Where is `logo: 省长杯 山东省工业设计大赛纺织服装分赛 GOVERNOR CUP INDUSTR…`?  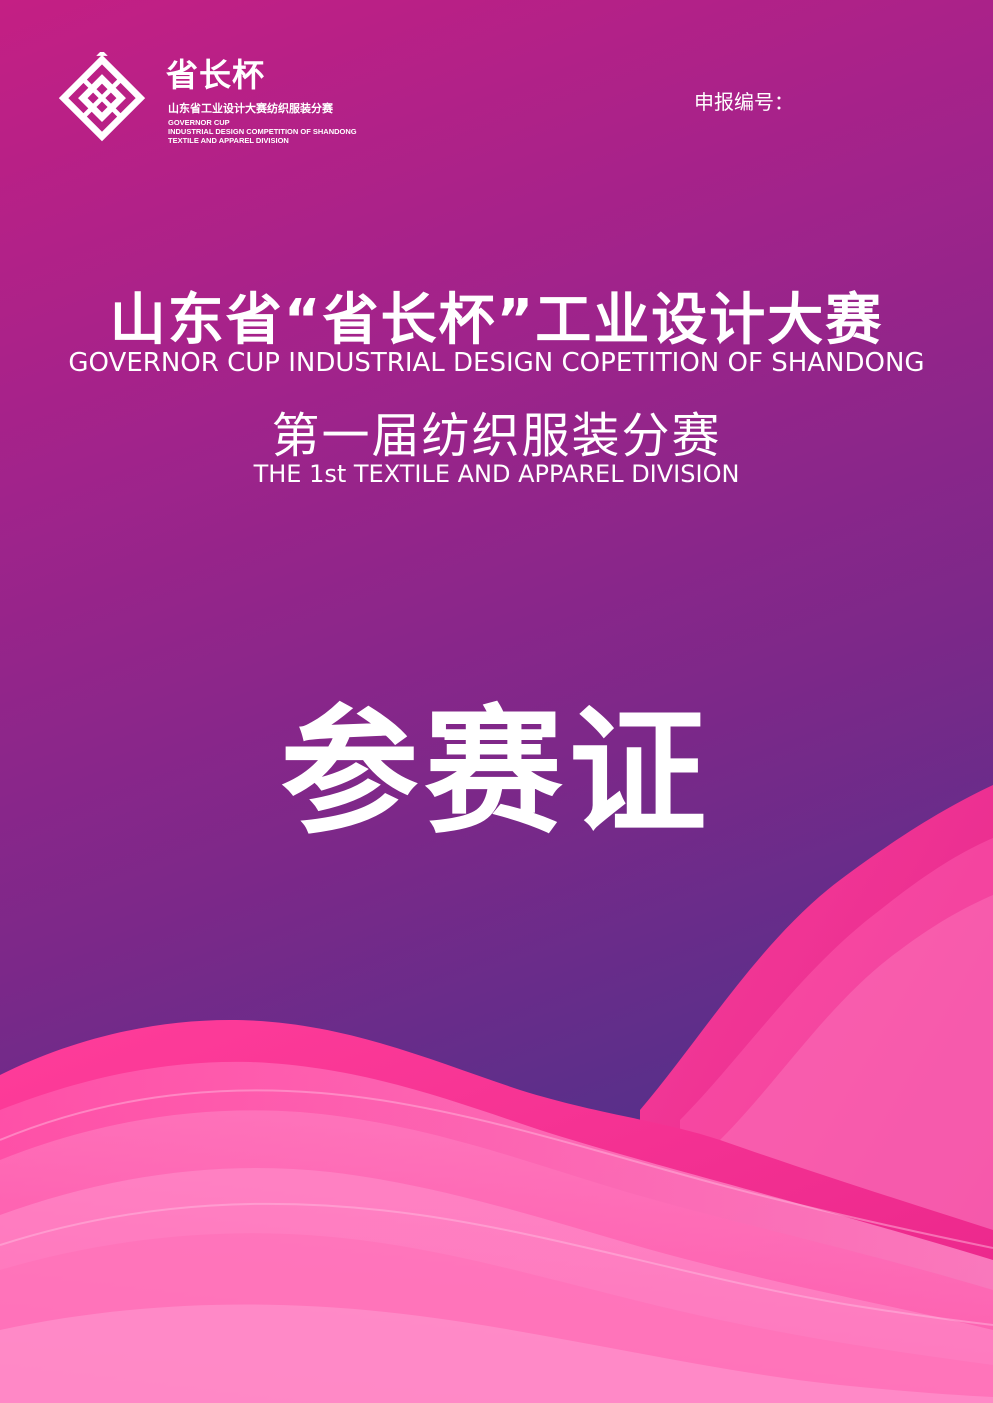
logo: 省长杯 山东省工业设计大赛纺织服装分赛 GOVERNOR CUP INDUSTR… is located at coordinates (205, 98).